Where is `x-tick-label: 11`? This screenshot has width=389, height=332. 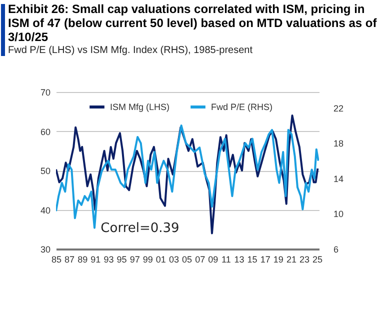 x-tick-label: 11 is located at coordinates (226, 259).